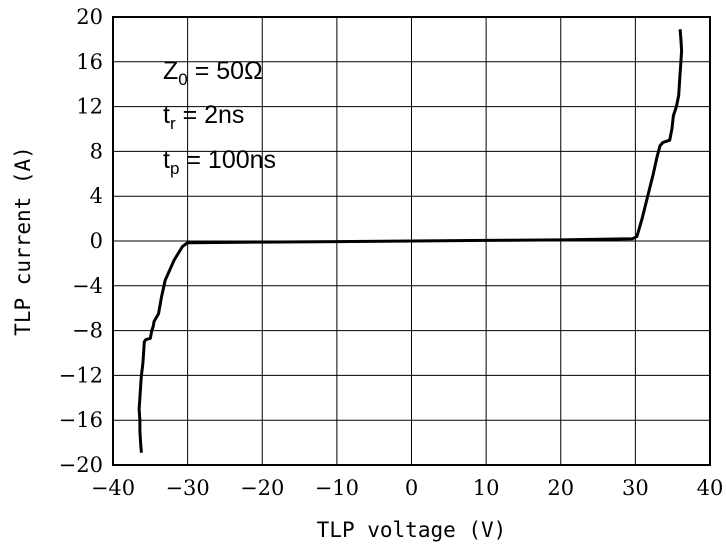  I want to click on x-tick-label: −40, so click(113, 488).